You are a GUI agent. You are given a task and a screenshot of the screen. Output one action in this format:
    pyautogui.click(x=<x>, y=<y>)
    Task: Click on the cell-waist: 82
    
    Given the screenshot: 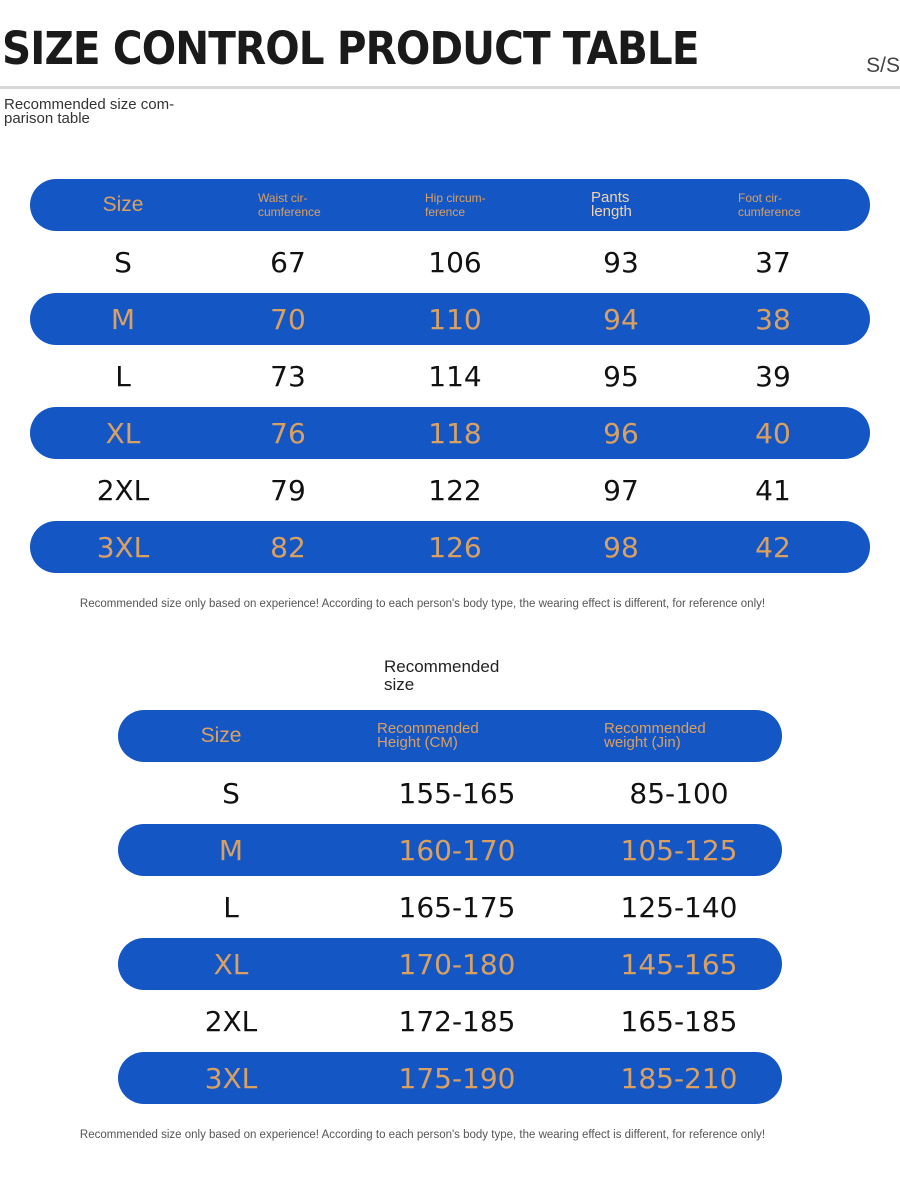 What is the action you would take?
    pyautogui.click(x=288, y=547)
    